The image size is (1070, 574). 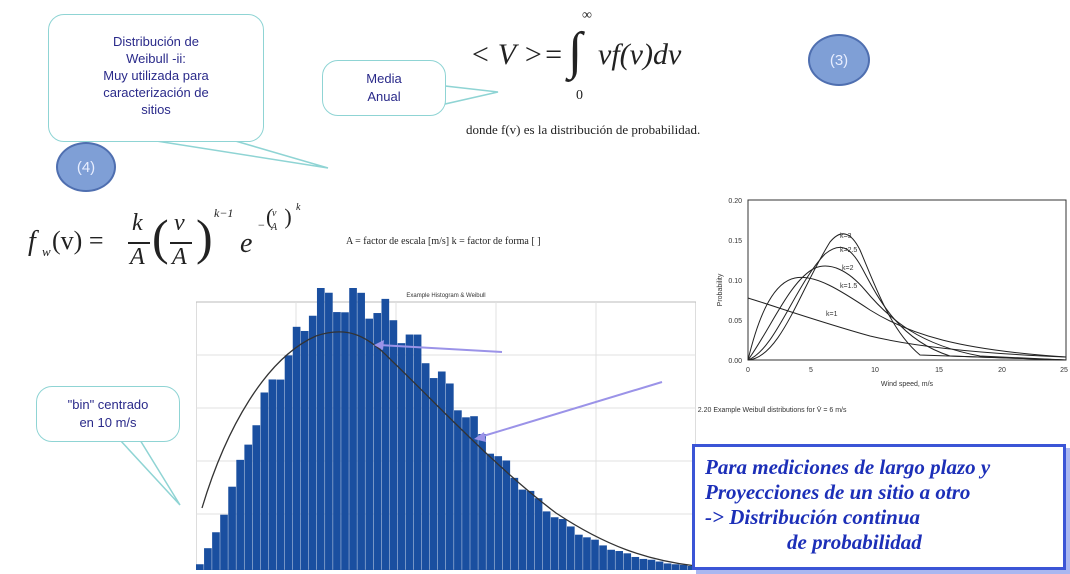 I want to click on weibull-callout-line: caracterización de, so click(x=156, y=92).